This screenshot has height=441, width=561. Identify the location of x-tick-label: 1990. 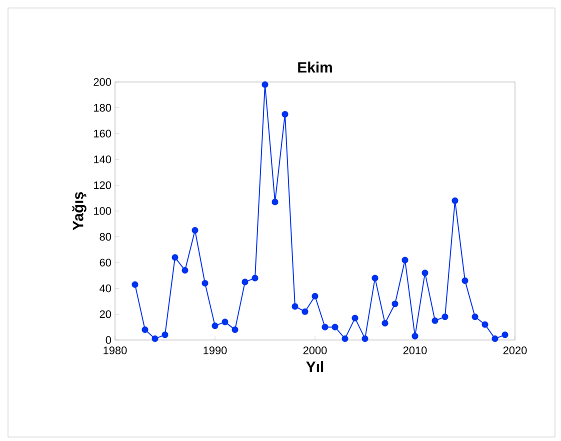
(215, 350).